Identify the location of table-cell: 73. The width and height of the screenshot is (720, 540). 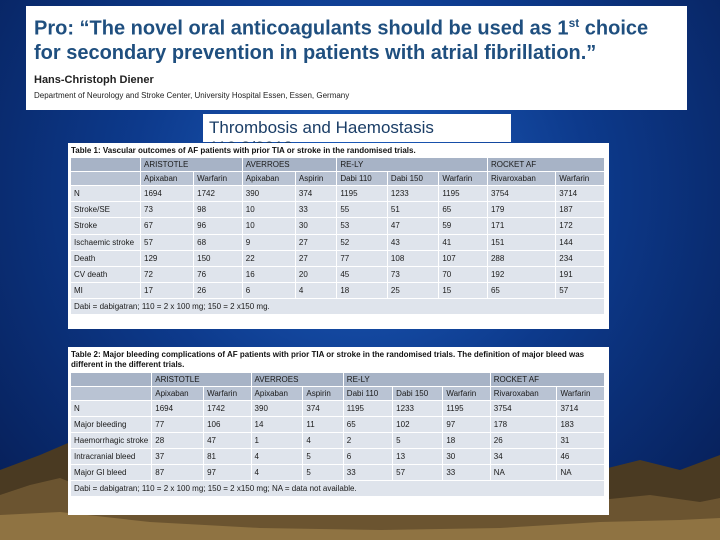
(168, 210).